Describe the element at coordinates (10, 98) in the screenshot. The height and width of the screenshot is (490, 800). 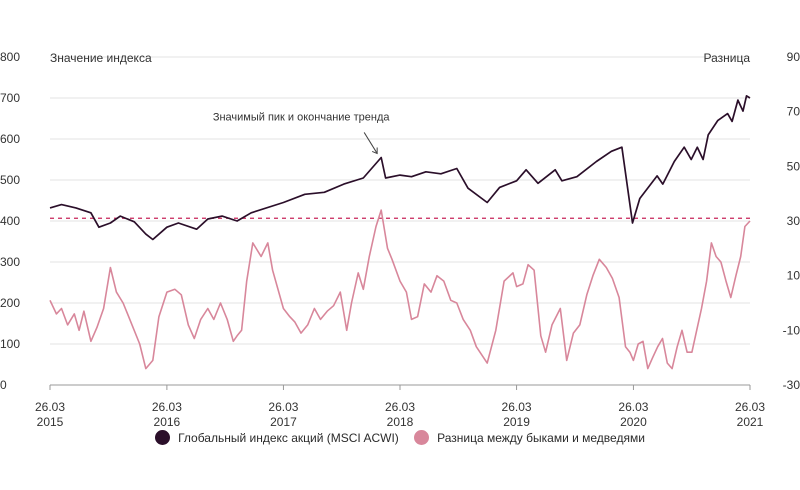
I see `left-tick-label: 700` at that location.